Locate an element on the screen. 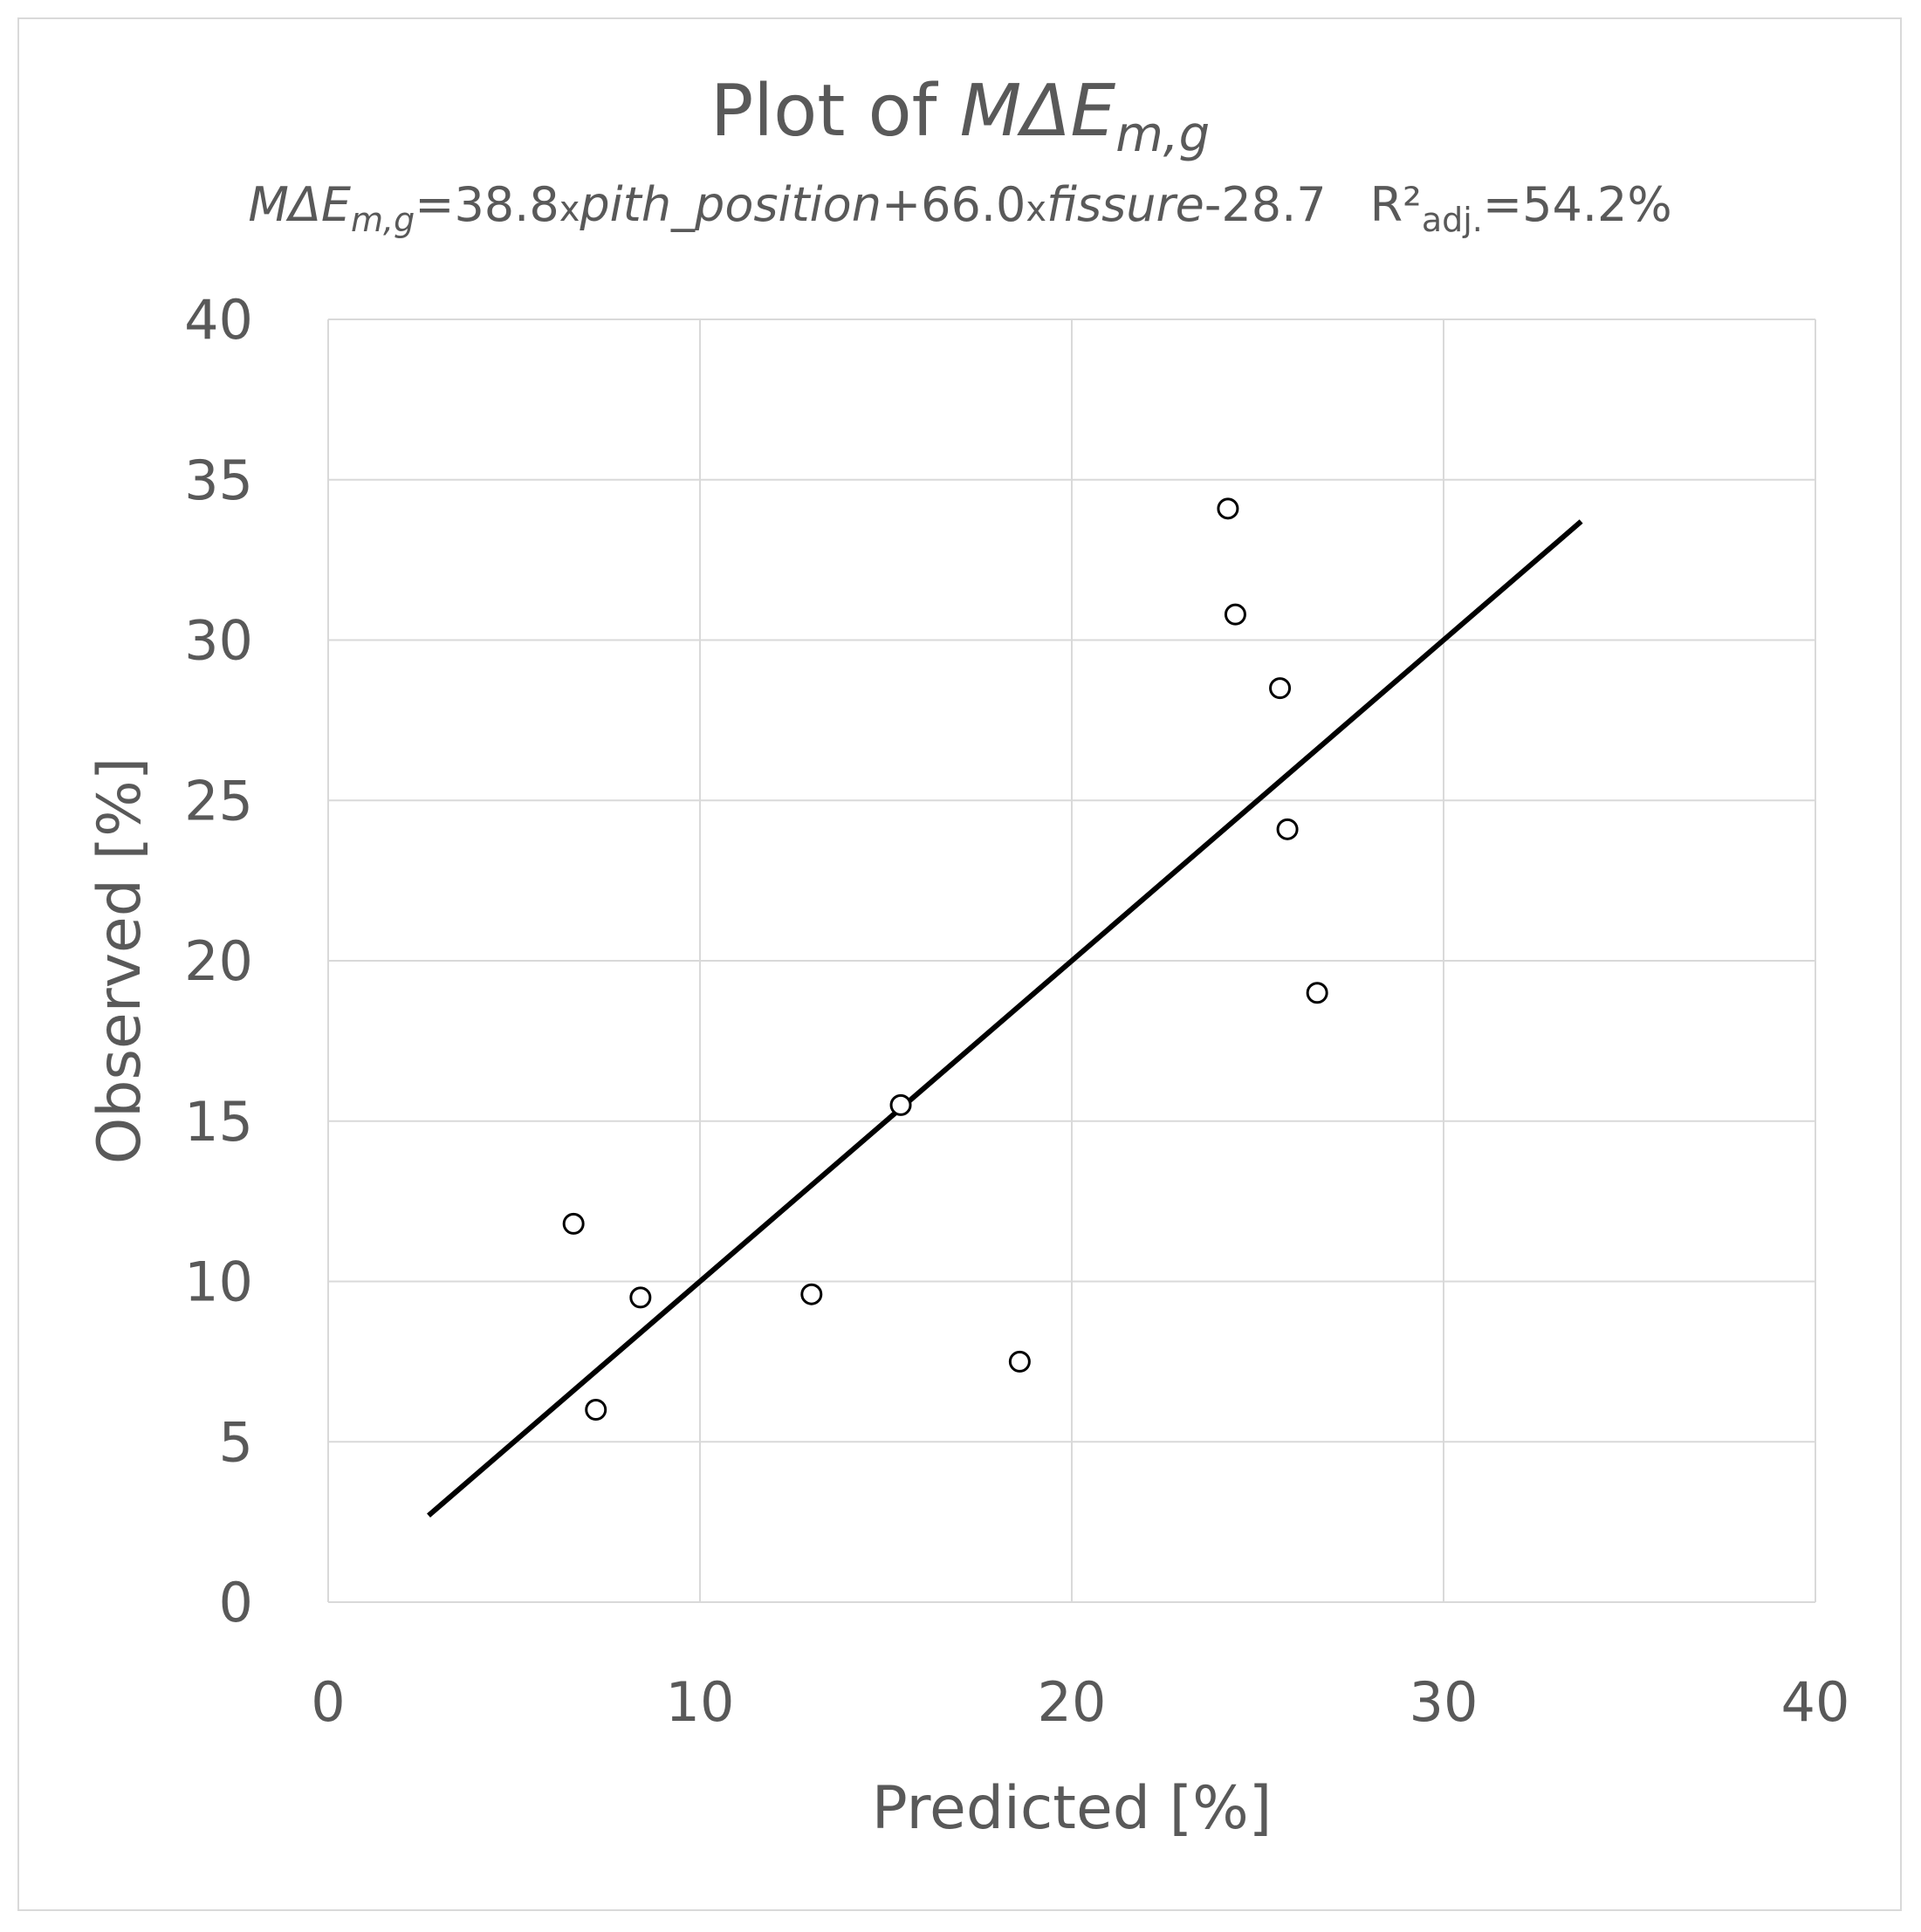  x-tick-label: 40 is located at coordinates (1815, 1702).